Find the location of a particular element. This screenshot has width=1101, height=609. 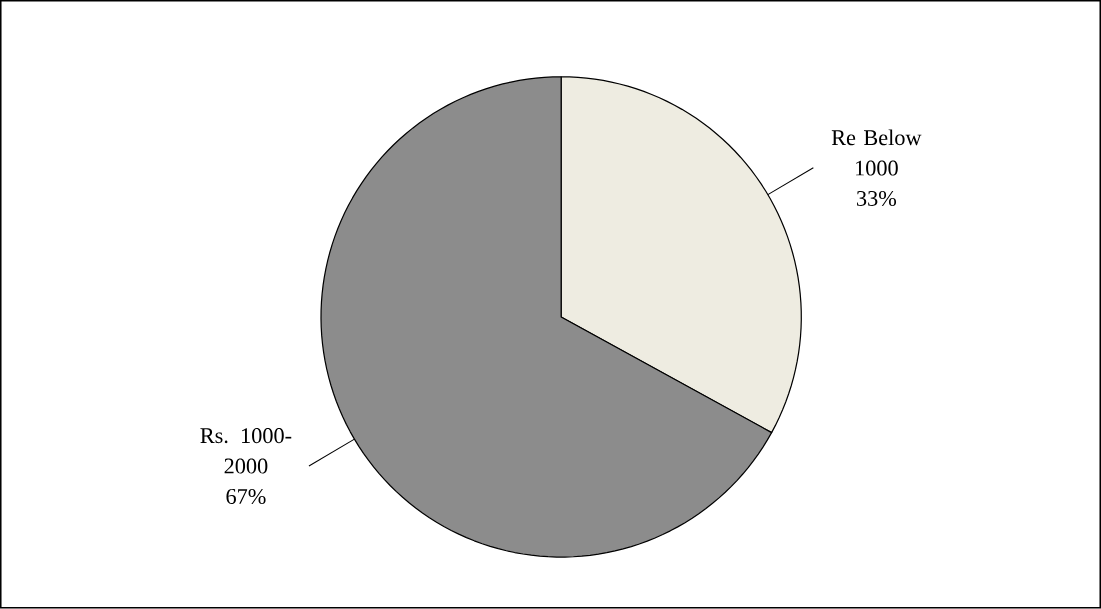

data-label: 67% is located at coordinates (246, 497).